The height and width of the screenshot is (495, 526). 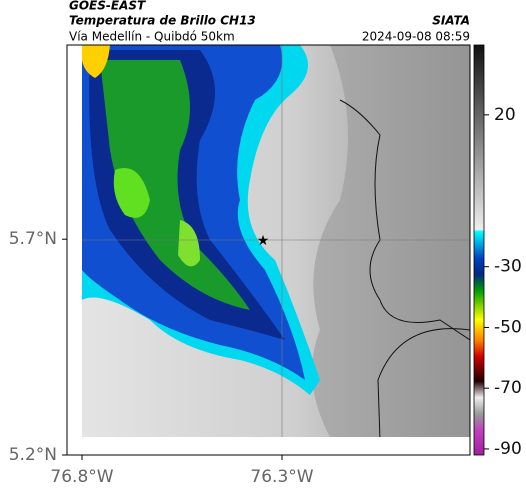 What do you see at coordinates (81, 477) in the screenshot?
I see `lon-tick-label: 76.8°W` at bounding box center [81, 477].